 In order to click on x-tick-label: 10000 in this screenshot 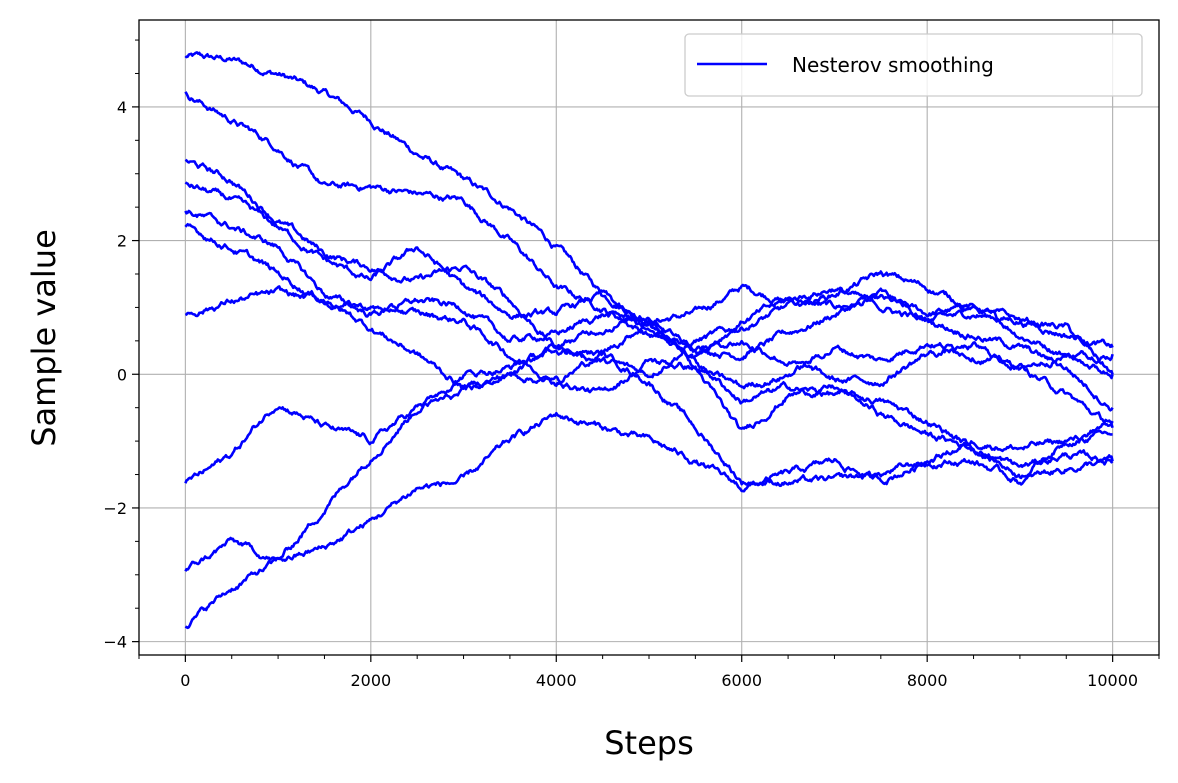, I will do `click(1112, 680)`.